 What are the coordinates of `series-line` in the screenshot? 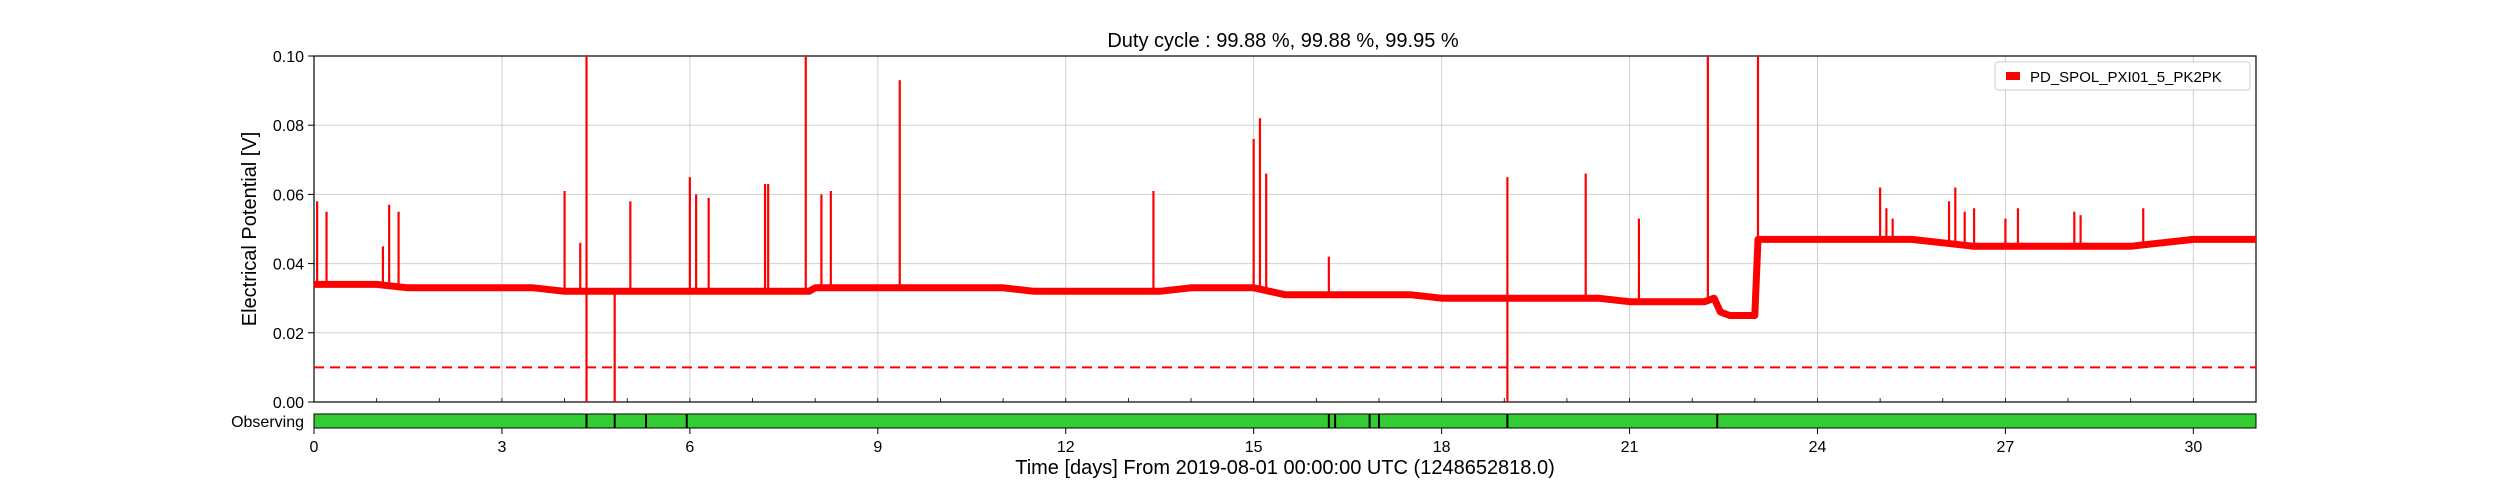 It's located at (1285, 277).